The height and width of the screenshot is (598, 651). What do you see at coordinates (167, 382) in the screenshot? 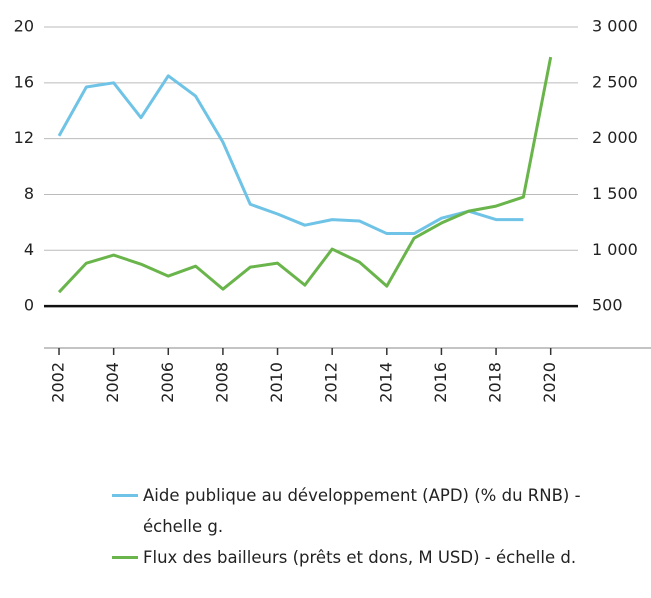
I see `x-tick-label: 2006` at bounding box center [167, 382].